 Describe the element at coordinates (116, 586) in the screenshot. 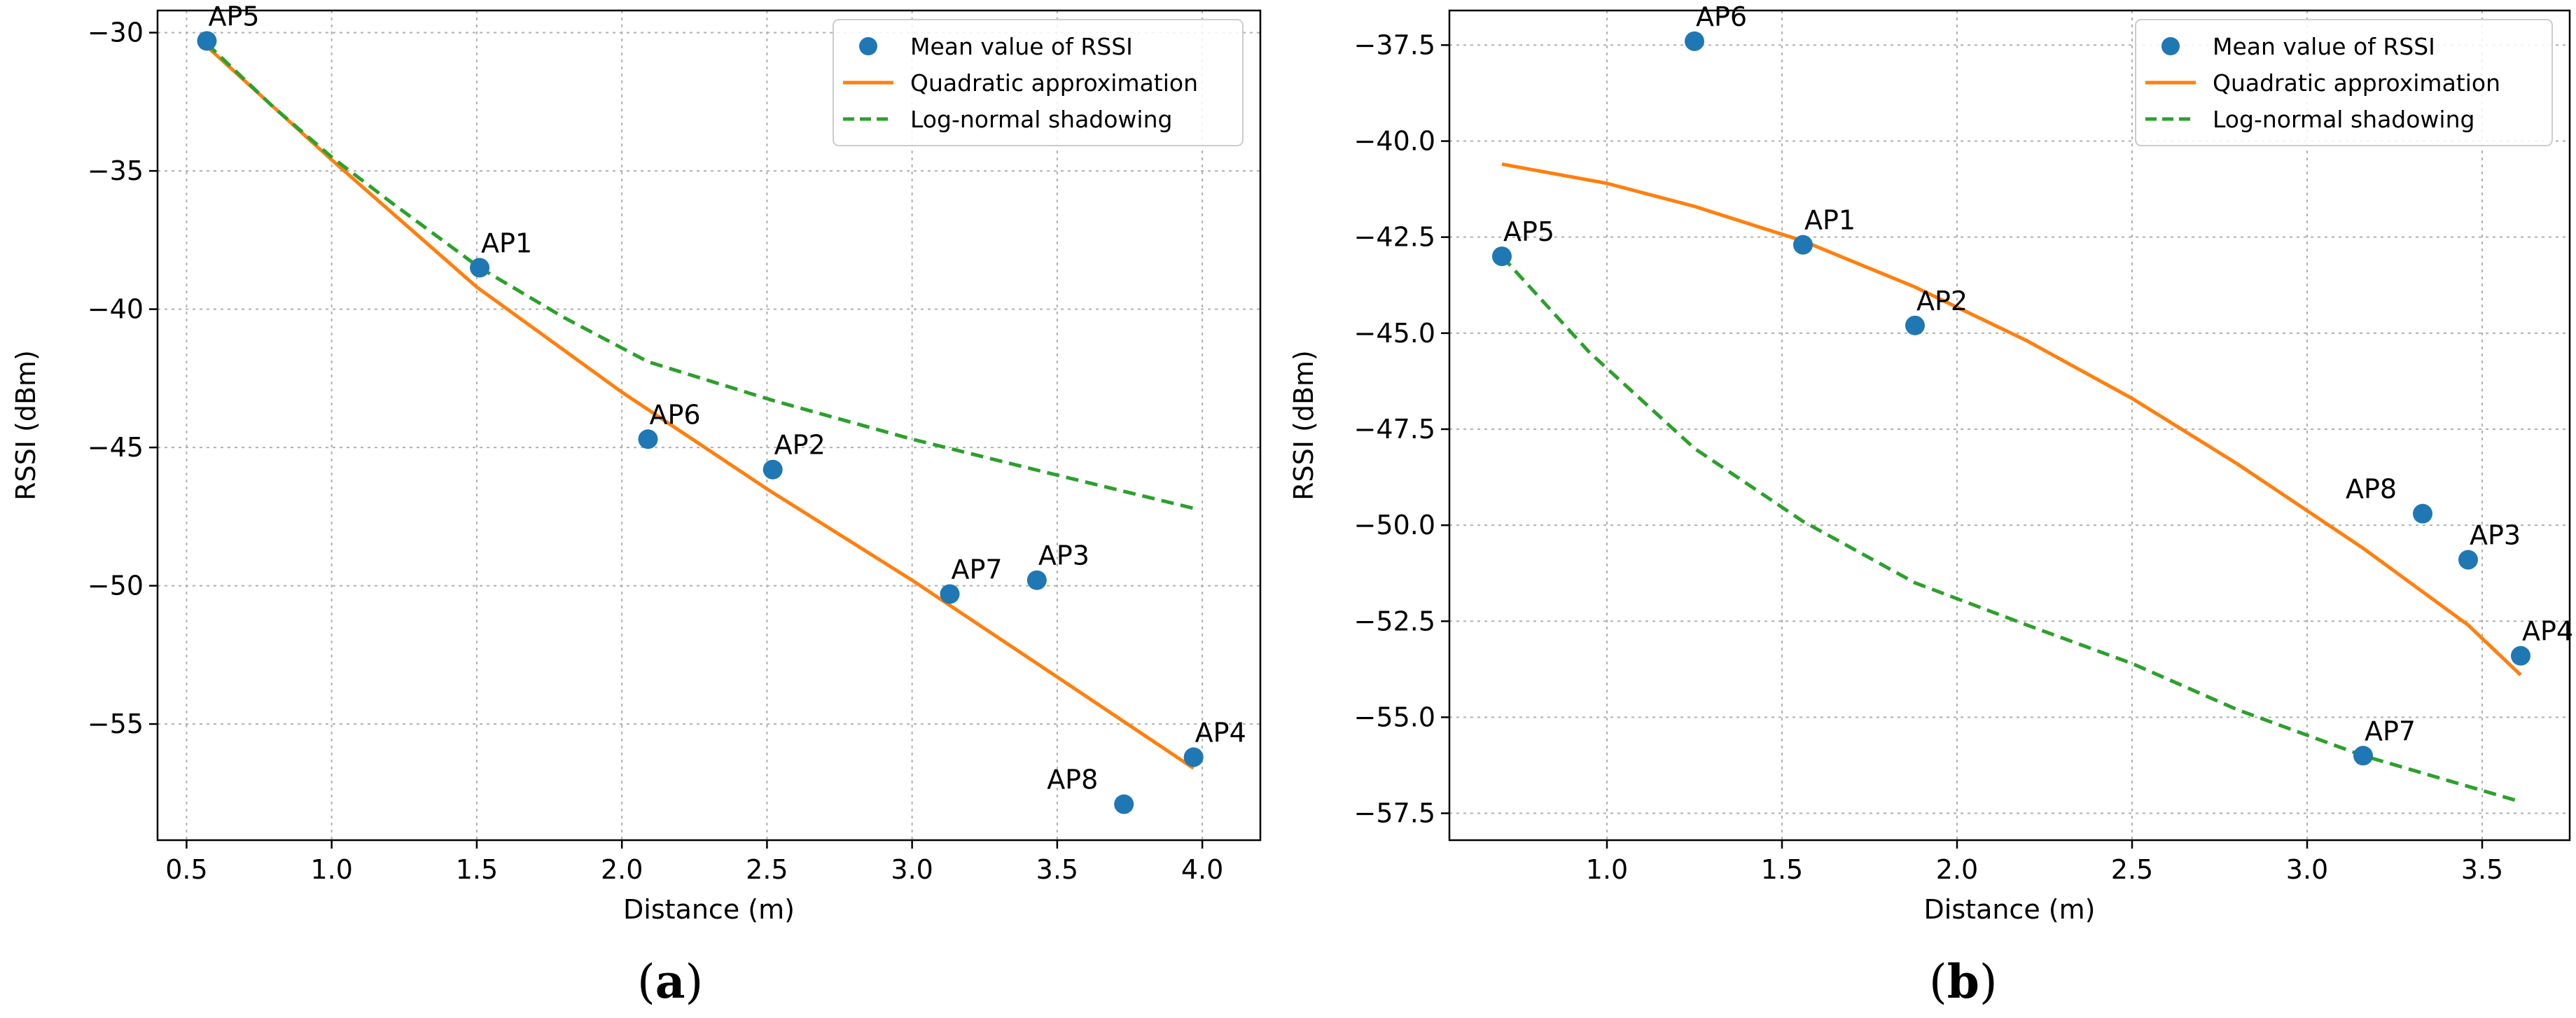

I see `y-tick-label: −50` at that location.